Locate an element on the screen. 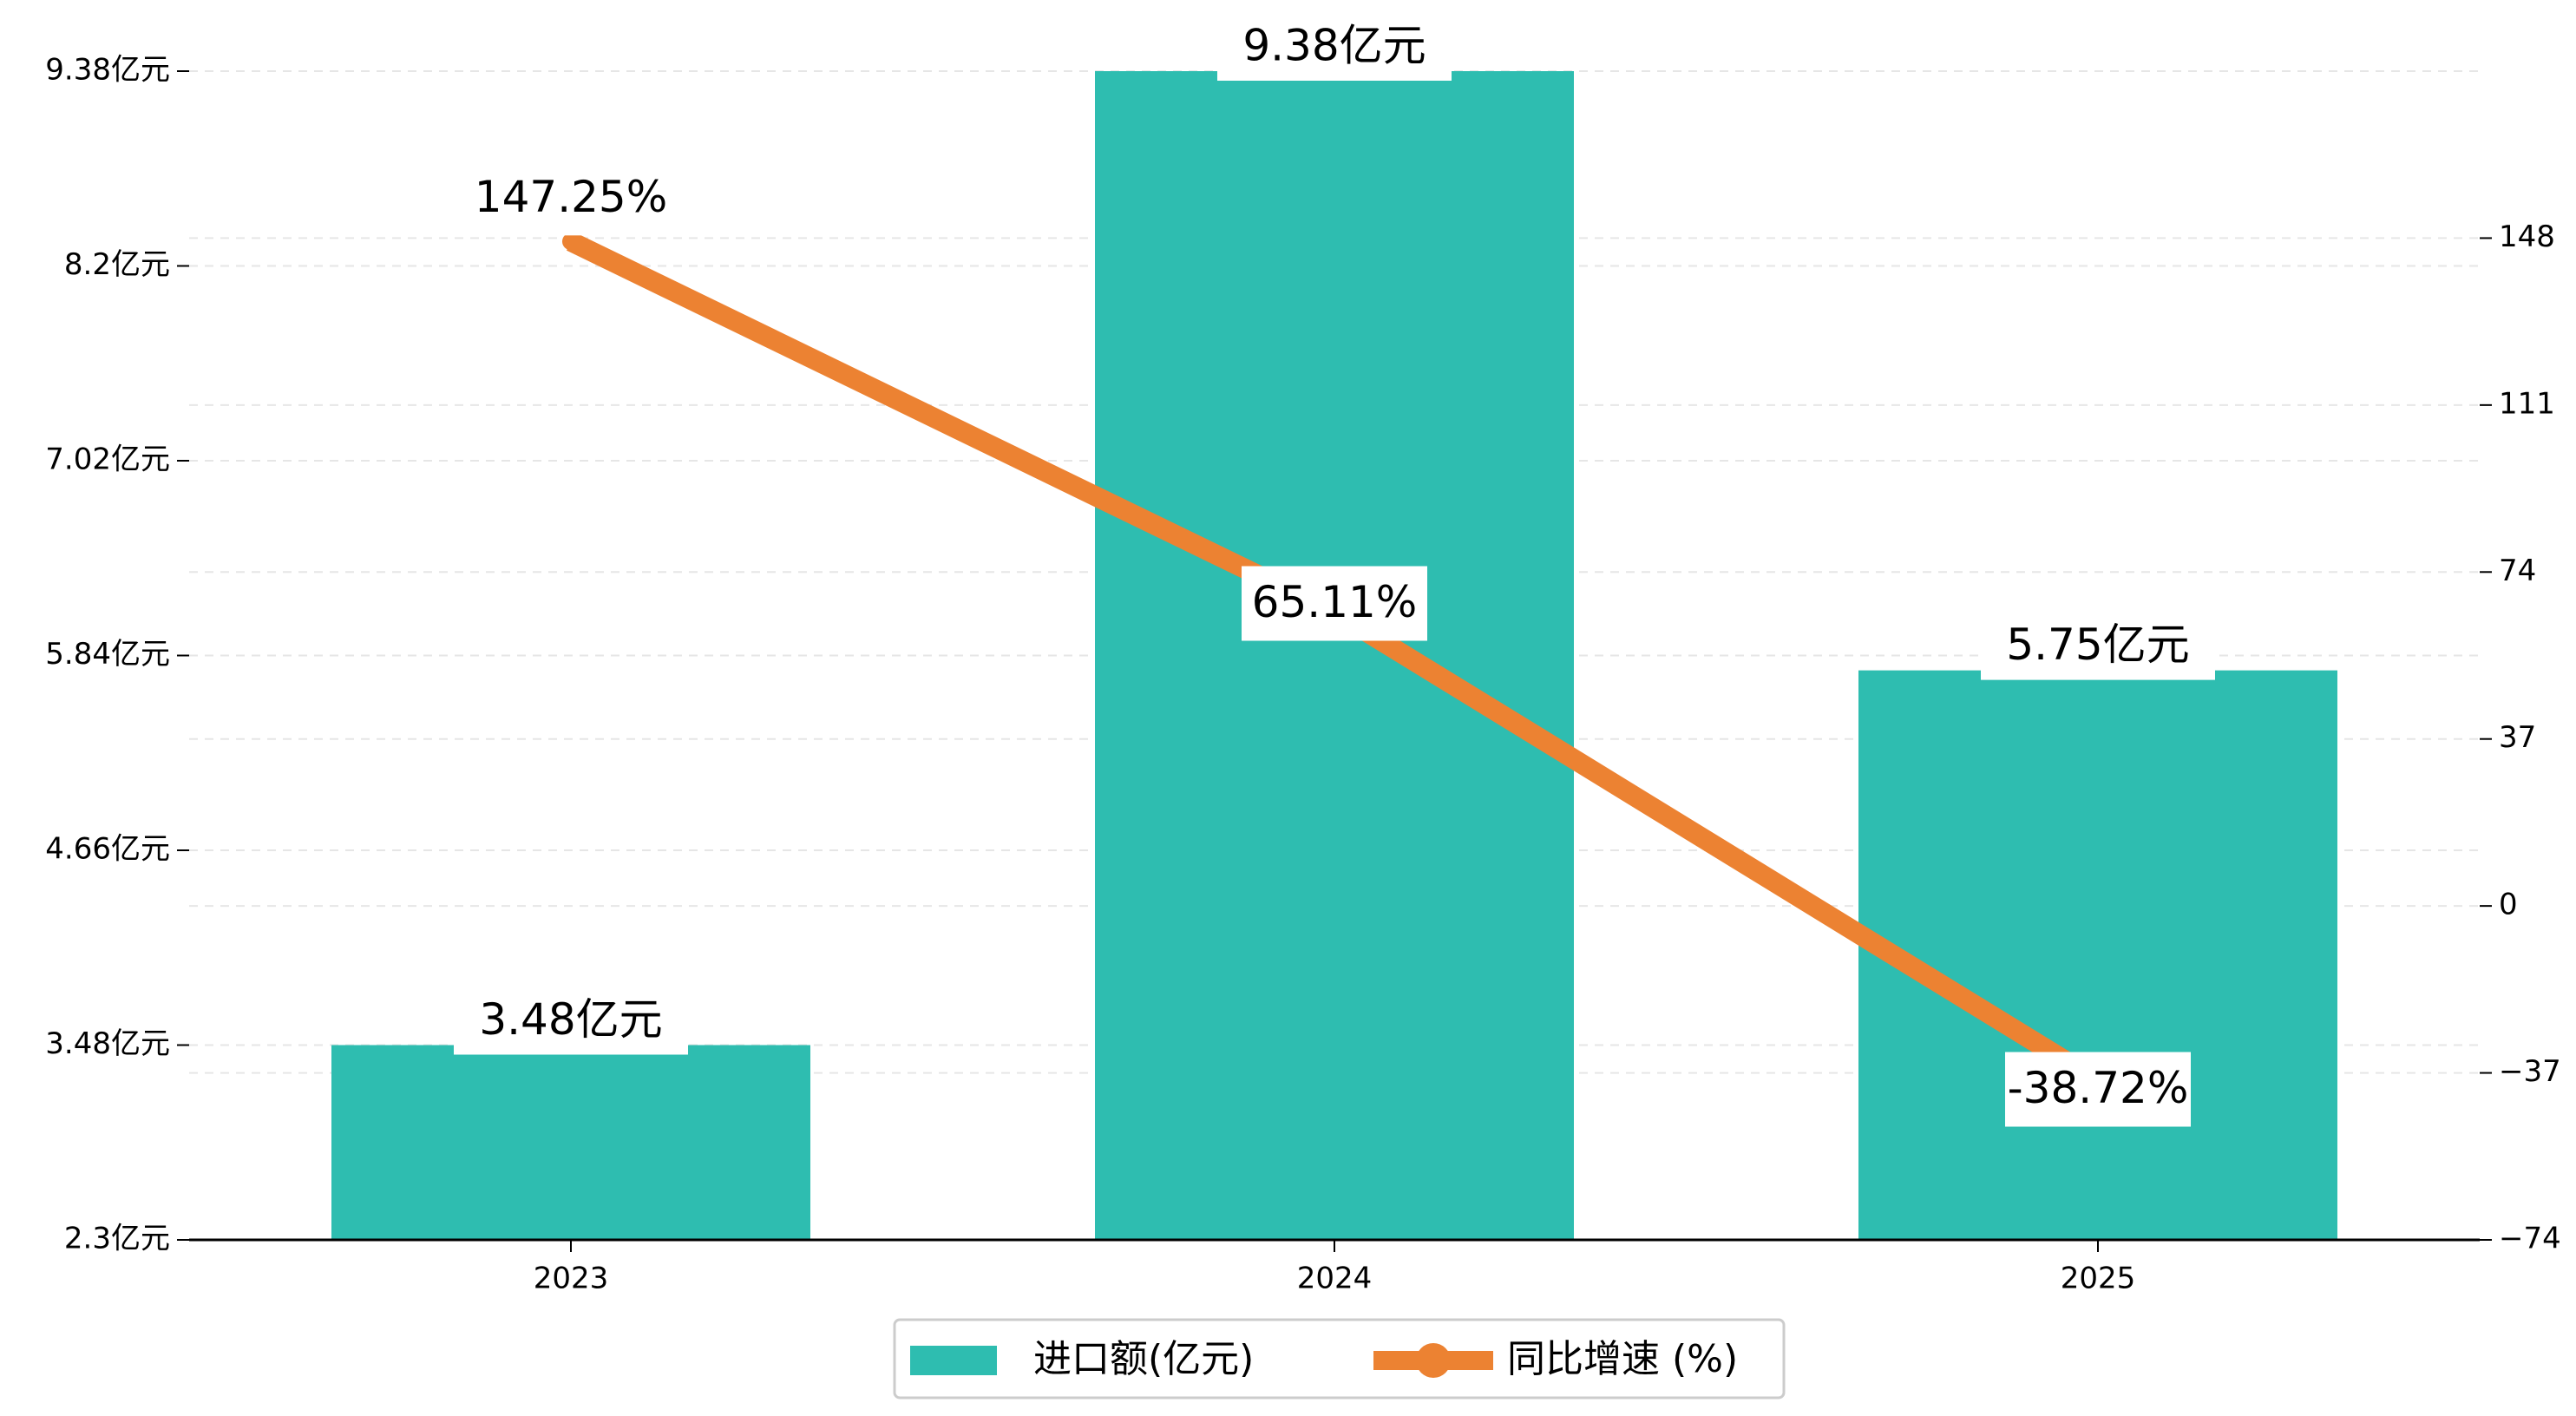 Image resolution: width=2576 pixels, height=1416 pixels. bar-value-label: 5.75亿元 is located at coordinates (2097, 645).